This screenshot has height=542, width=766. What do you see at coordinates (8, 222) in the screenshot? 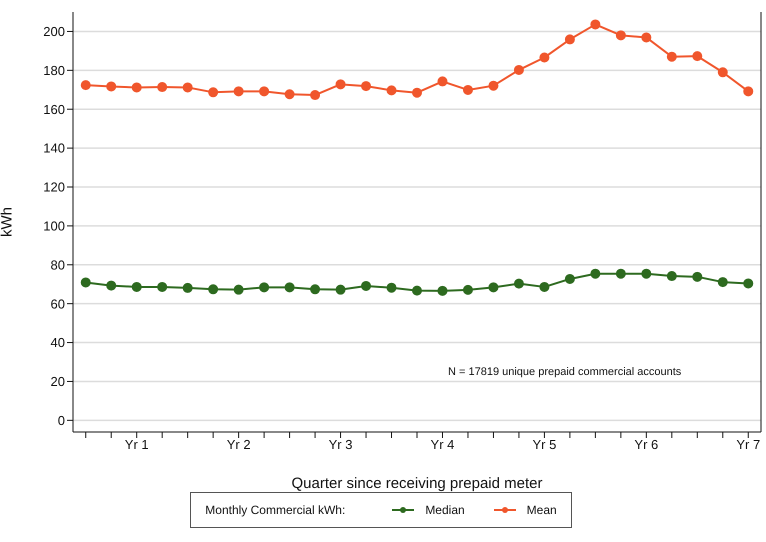
I see `y-axis-title: kWh` at bounding box center [8, 222].